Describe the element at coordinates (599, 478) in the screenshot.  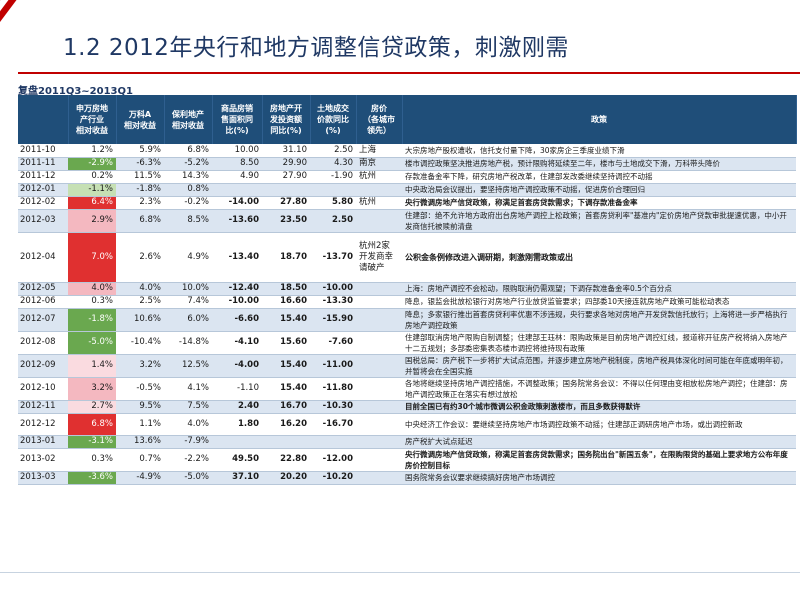
I see `policy-cell: 国务院常务会议要求继续搞好房地产市场调控` at that location.